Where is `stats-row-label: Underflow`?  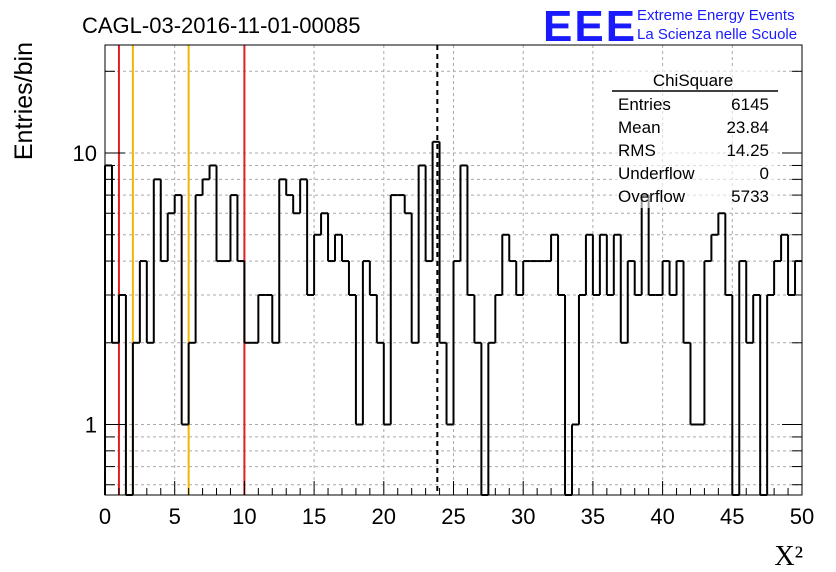
stats-row-label: Underflow is located at coordinates (656, 173).